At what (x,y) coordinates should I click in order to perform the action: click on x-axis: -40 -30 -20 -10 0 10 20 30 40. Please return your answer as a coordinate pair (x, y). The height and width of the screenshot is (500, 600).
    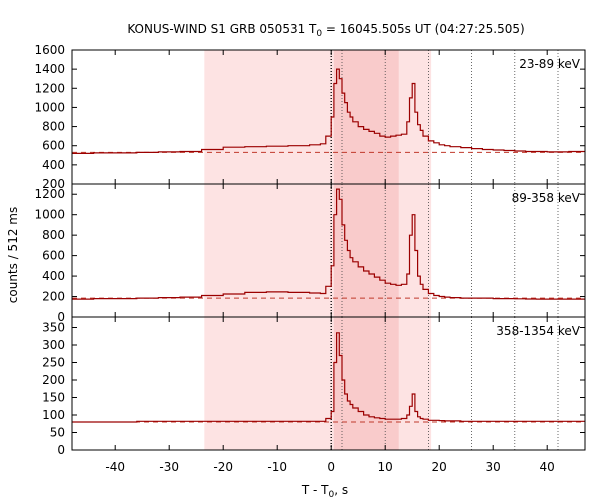
    Looking at the image, I should click on (329, 467).